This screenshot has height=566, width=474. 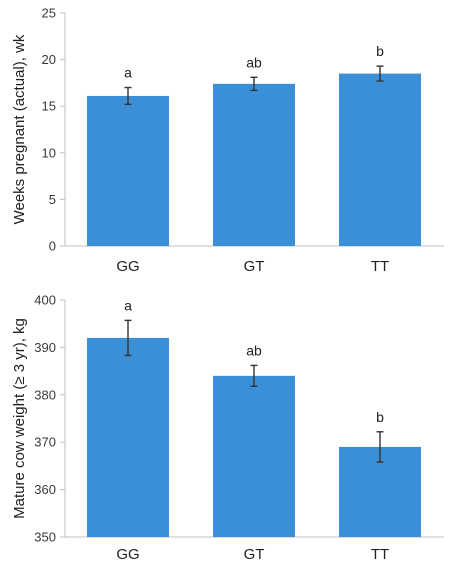 I want to click on y-tick-label: 370, so click(x=45, y=442).